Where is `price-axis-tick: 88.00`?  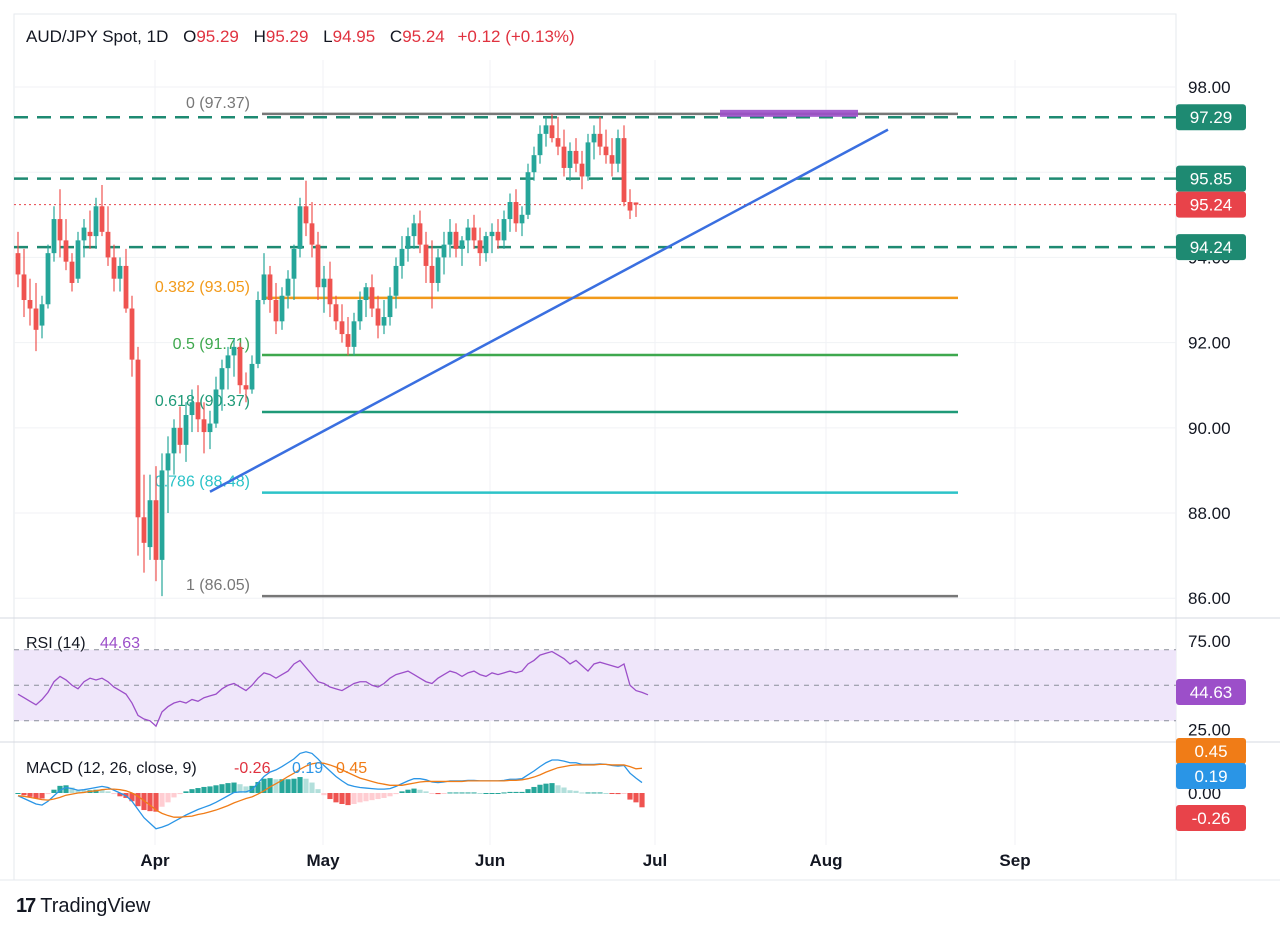 price-axis-tick: 88.00 is located at coordinates (1209, 513).